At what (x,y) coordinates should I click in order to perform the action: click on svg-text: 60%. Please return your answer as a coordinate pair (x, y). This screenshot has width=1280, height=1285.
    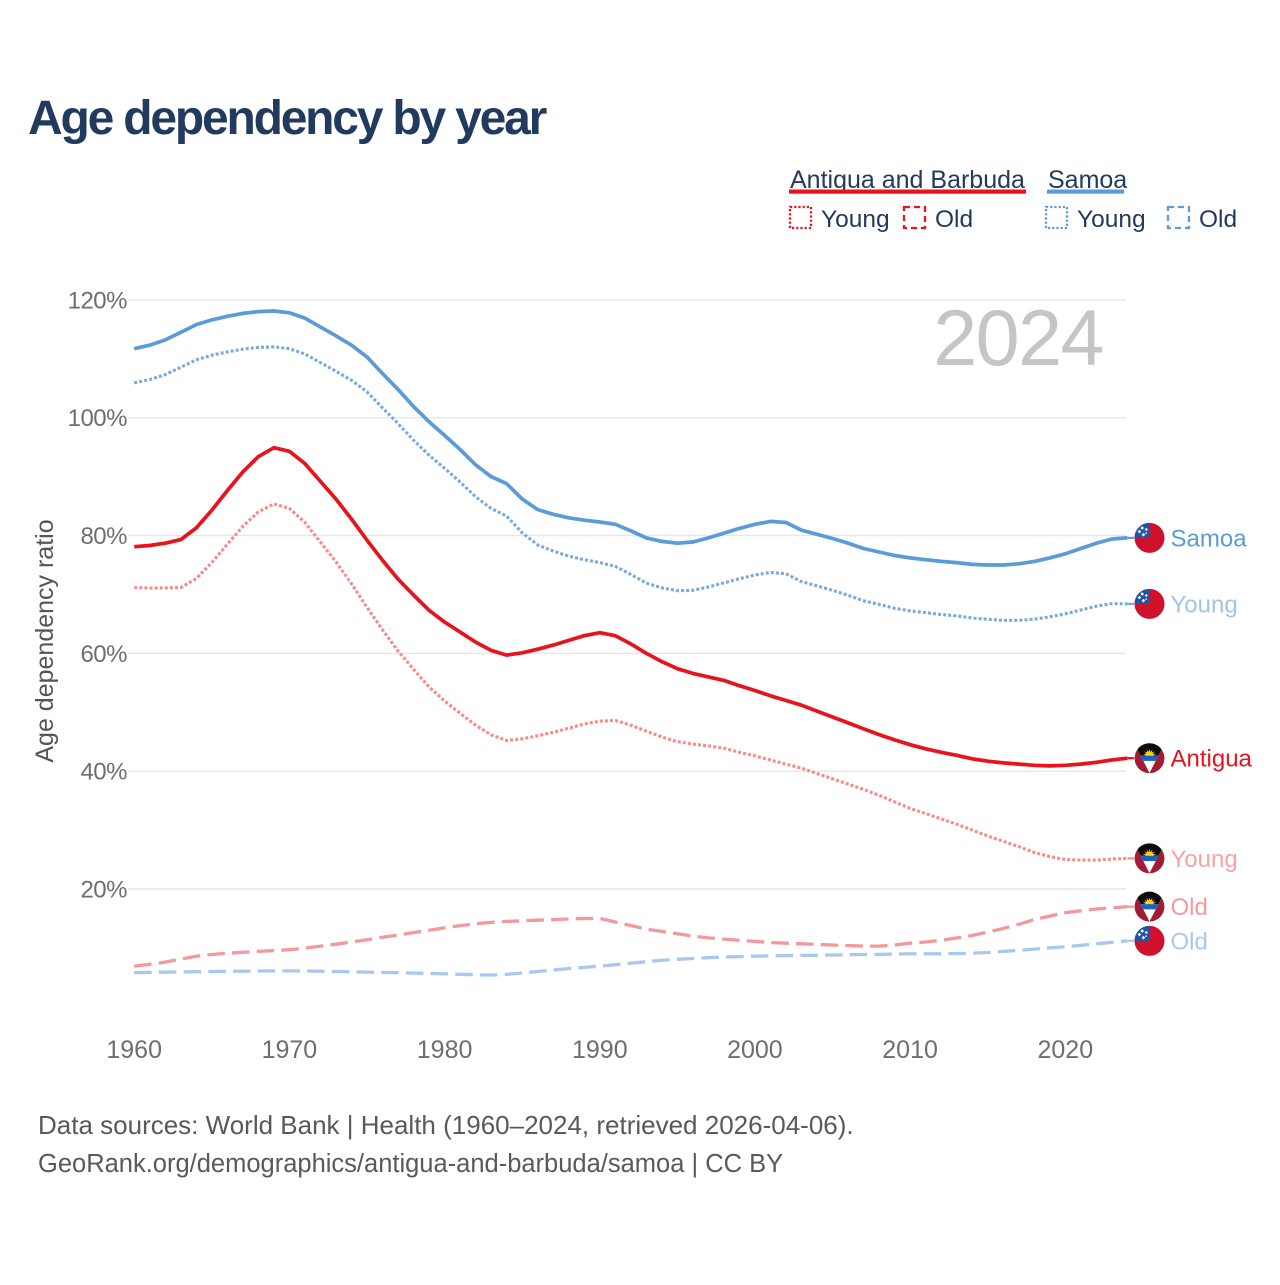
    Looking at the image, I should click on (103, 654).